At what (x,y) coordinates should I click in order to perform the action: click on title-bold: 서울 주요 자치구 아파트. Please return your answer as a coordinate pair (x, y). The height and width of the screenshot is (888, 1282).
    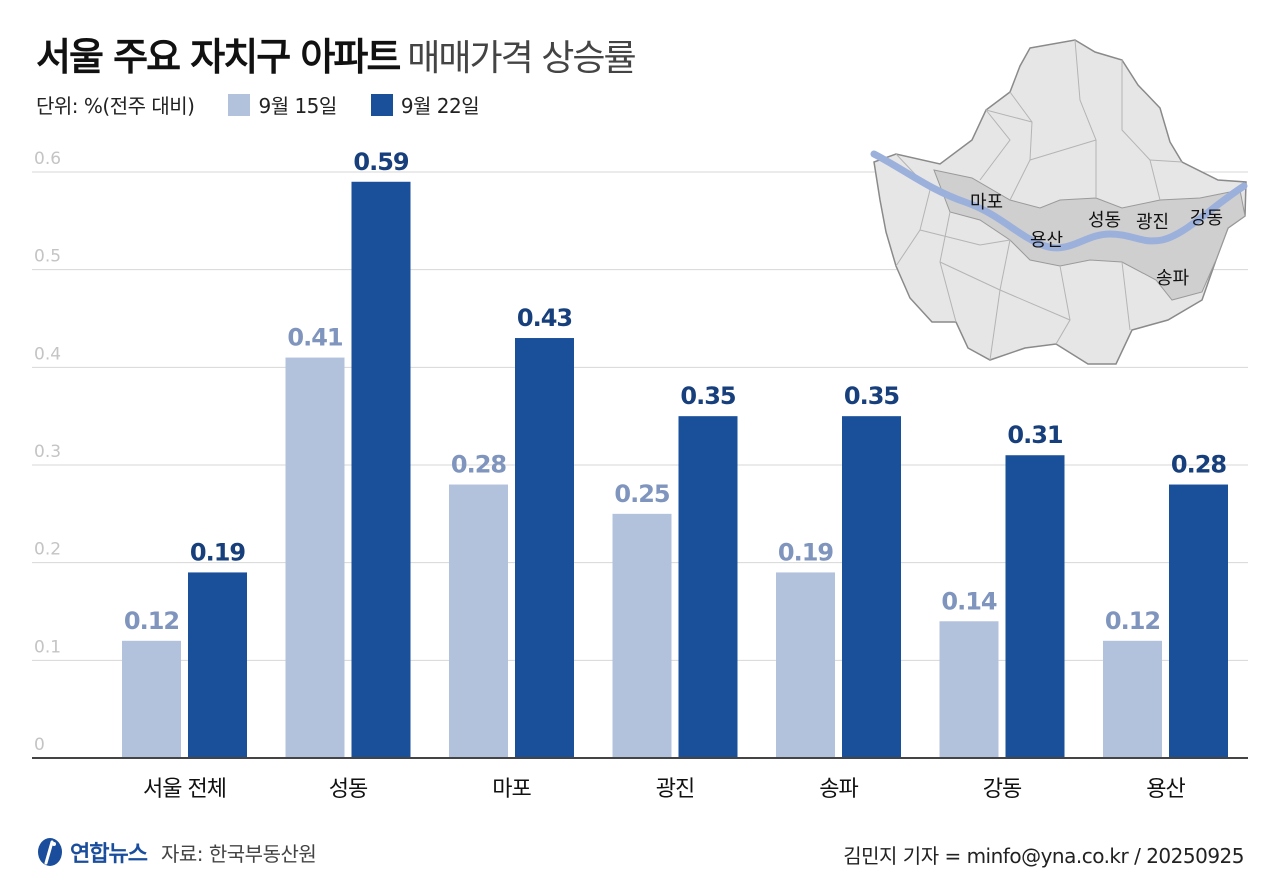
    Looking at the image, I should click on (218, 57).